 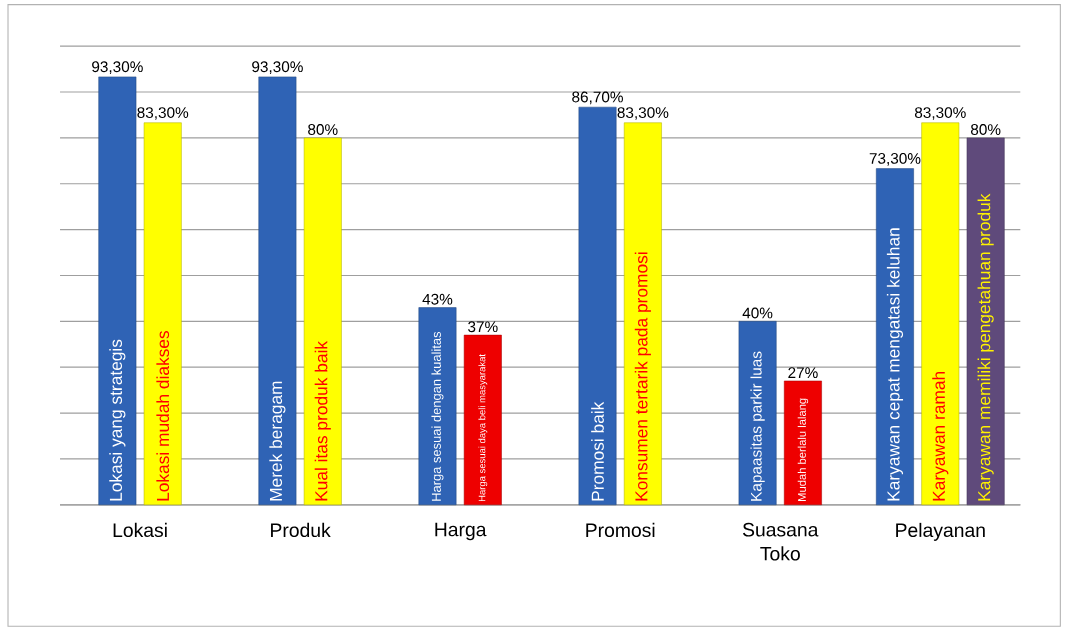 I want to click on annotation: Harga sesuai daya beli masyarakat, so click(x=483, y=427).